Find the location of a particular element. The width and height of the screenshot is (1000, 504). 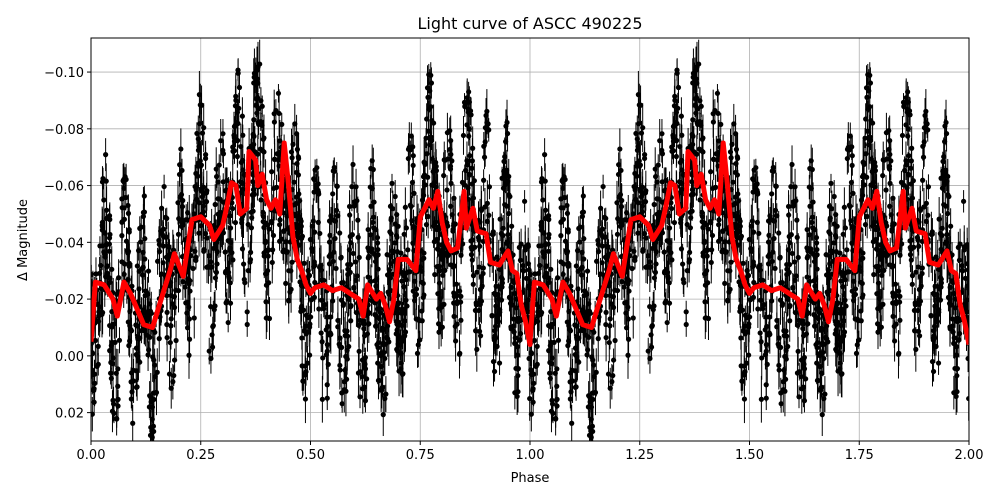

chart-title: Light curve of ASCC 490225 is located at coordinates (529, 23).